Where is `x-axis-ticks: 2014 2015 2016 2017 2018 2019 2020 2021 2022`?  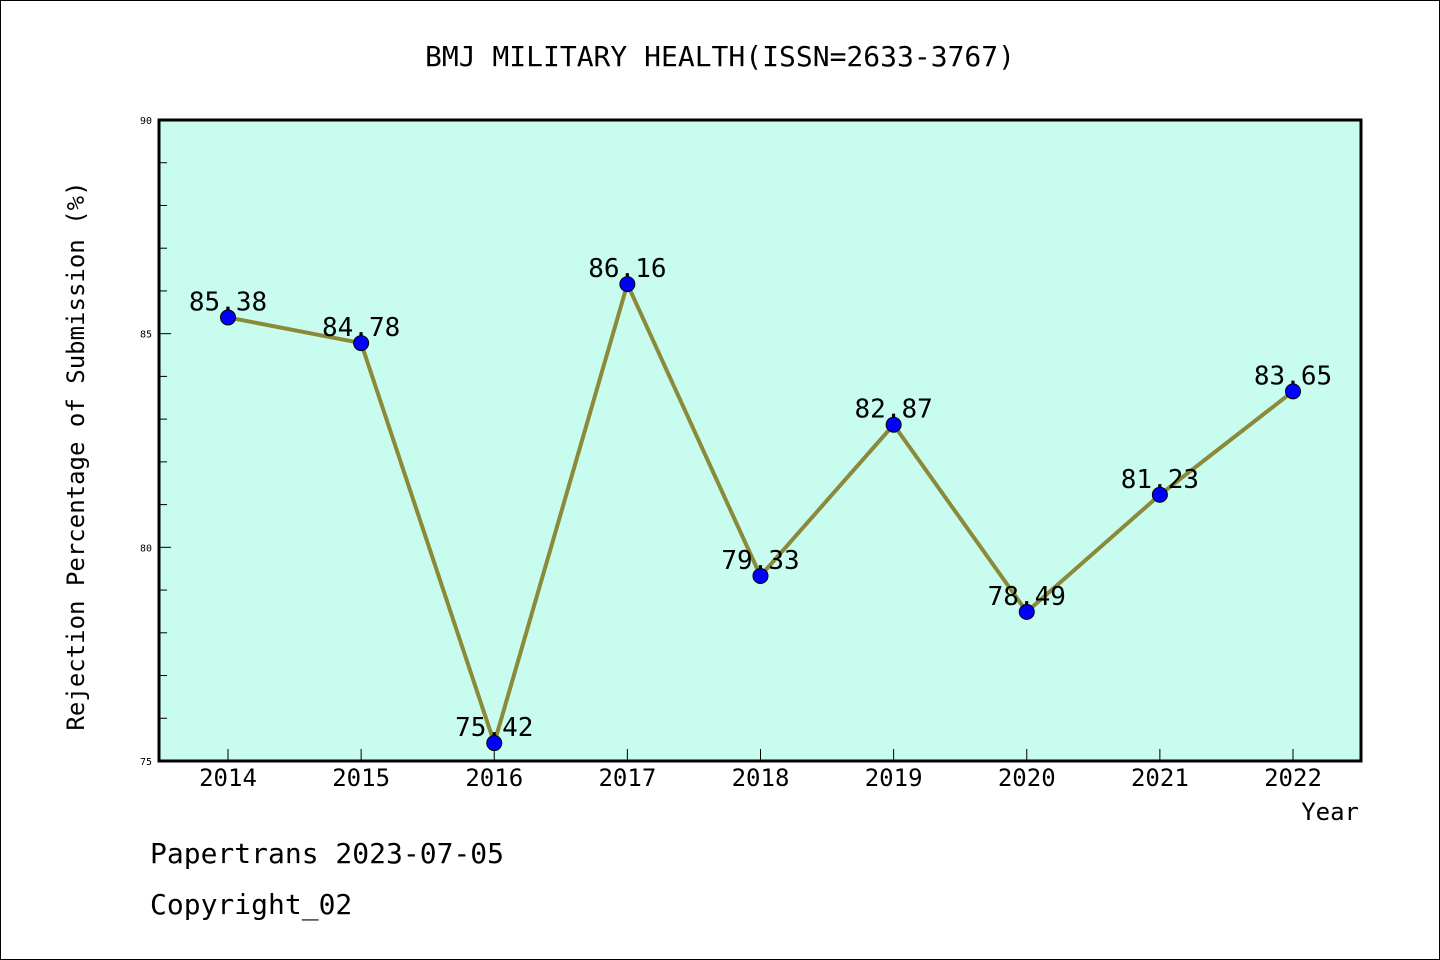 x-axis-ticks: 2014 2015 2016 2017 2018 2019 2020 2021 2022 is located at coordinates (760, 770).